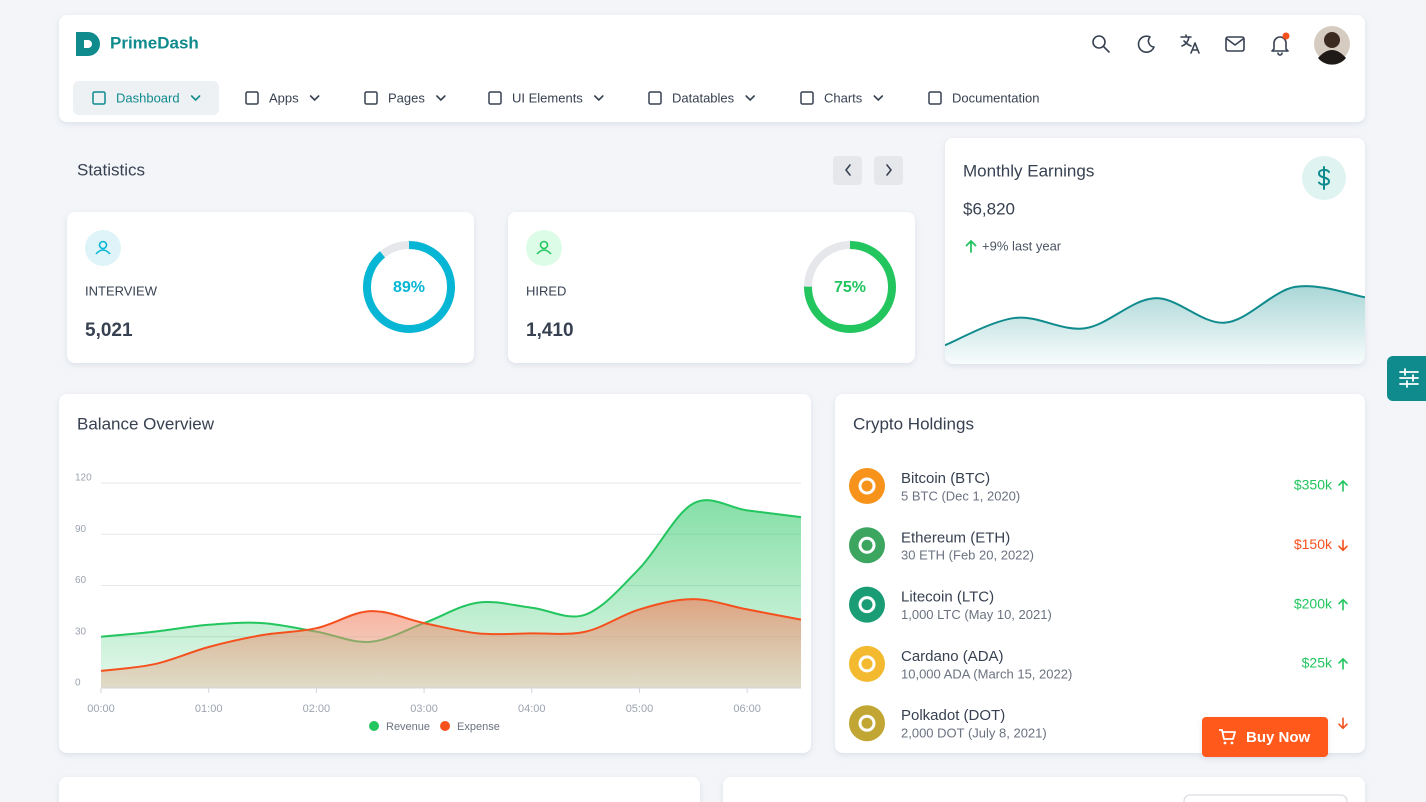  I want to click on legend-label: Revenue, so click(408, 727).